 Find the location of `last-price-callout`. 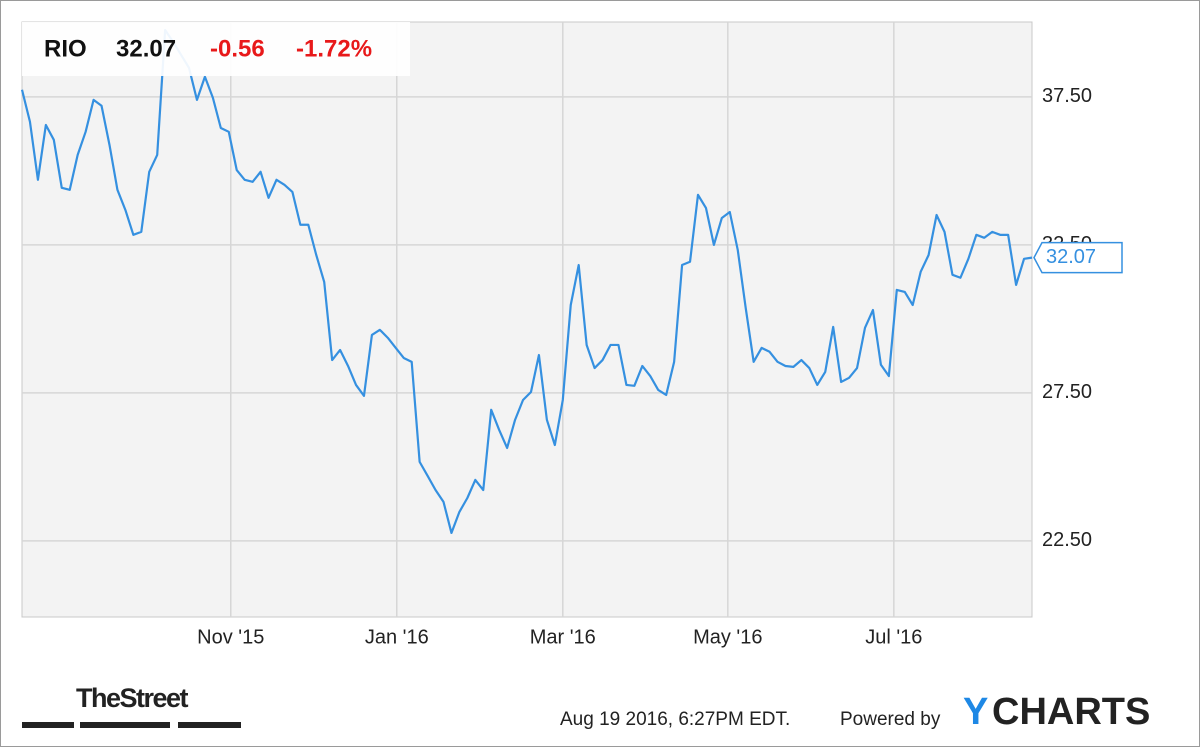

last-price-callout is located at coordinates (1078, 257).